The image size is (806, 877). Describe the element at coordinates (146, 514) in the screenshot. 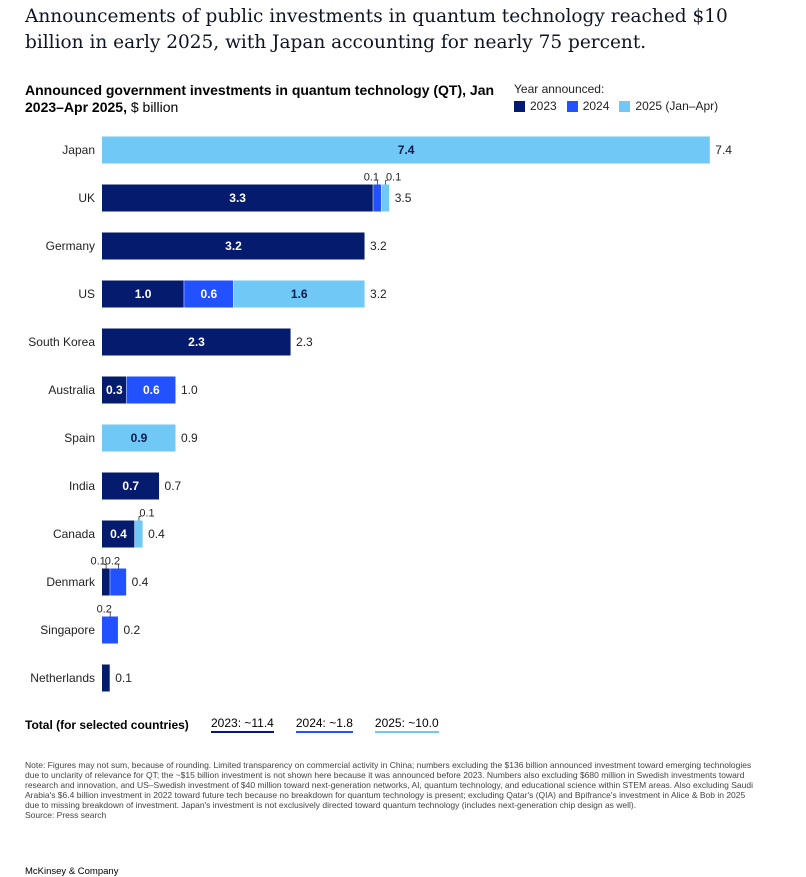

I see `segment-callout-canada-2025: 0.1` at that location.